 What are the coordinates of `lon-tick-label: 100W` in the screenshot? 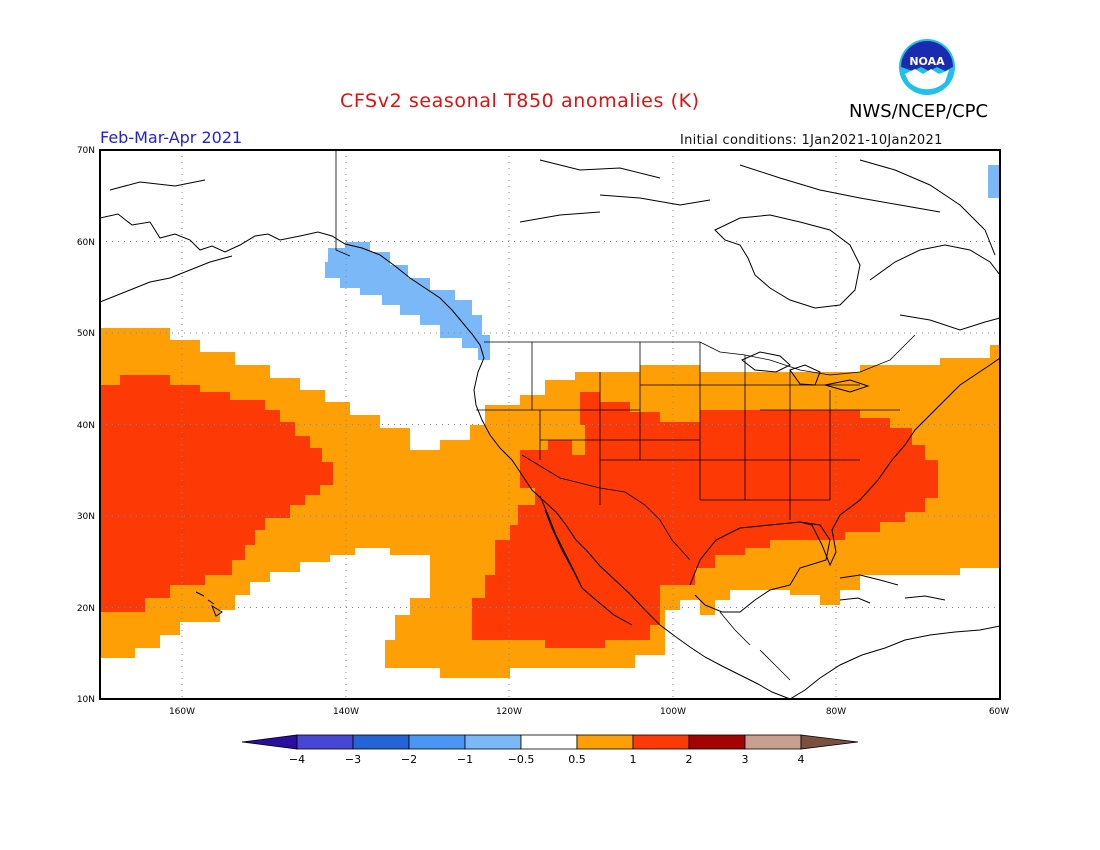 It's located at (673, 712).